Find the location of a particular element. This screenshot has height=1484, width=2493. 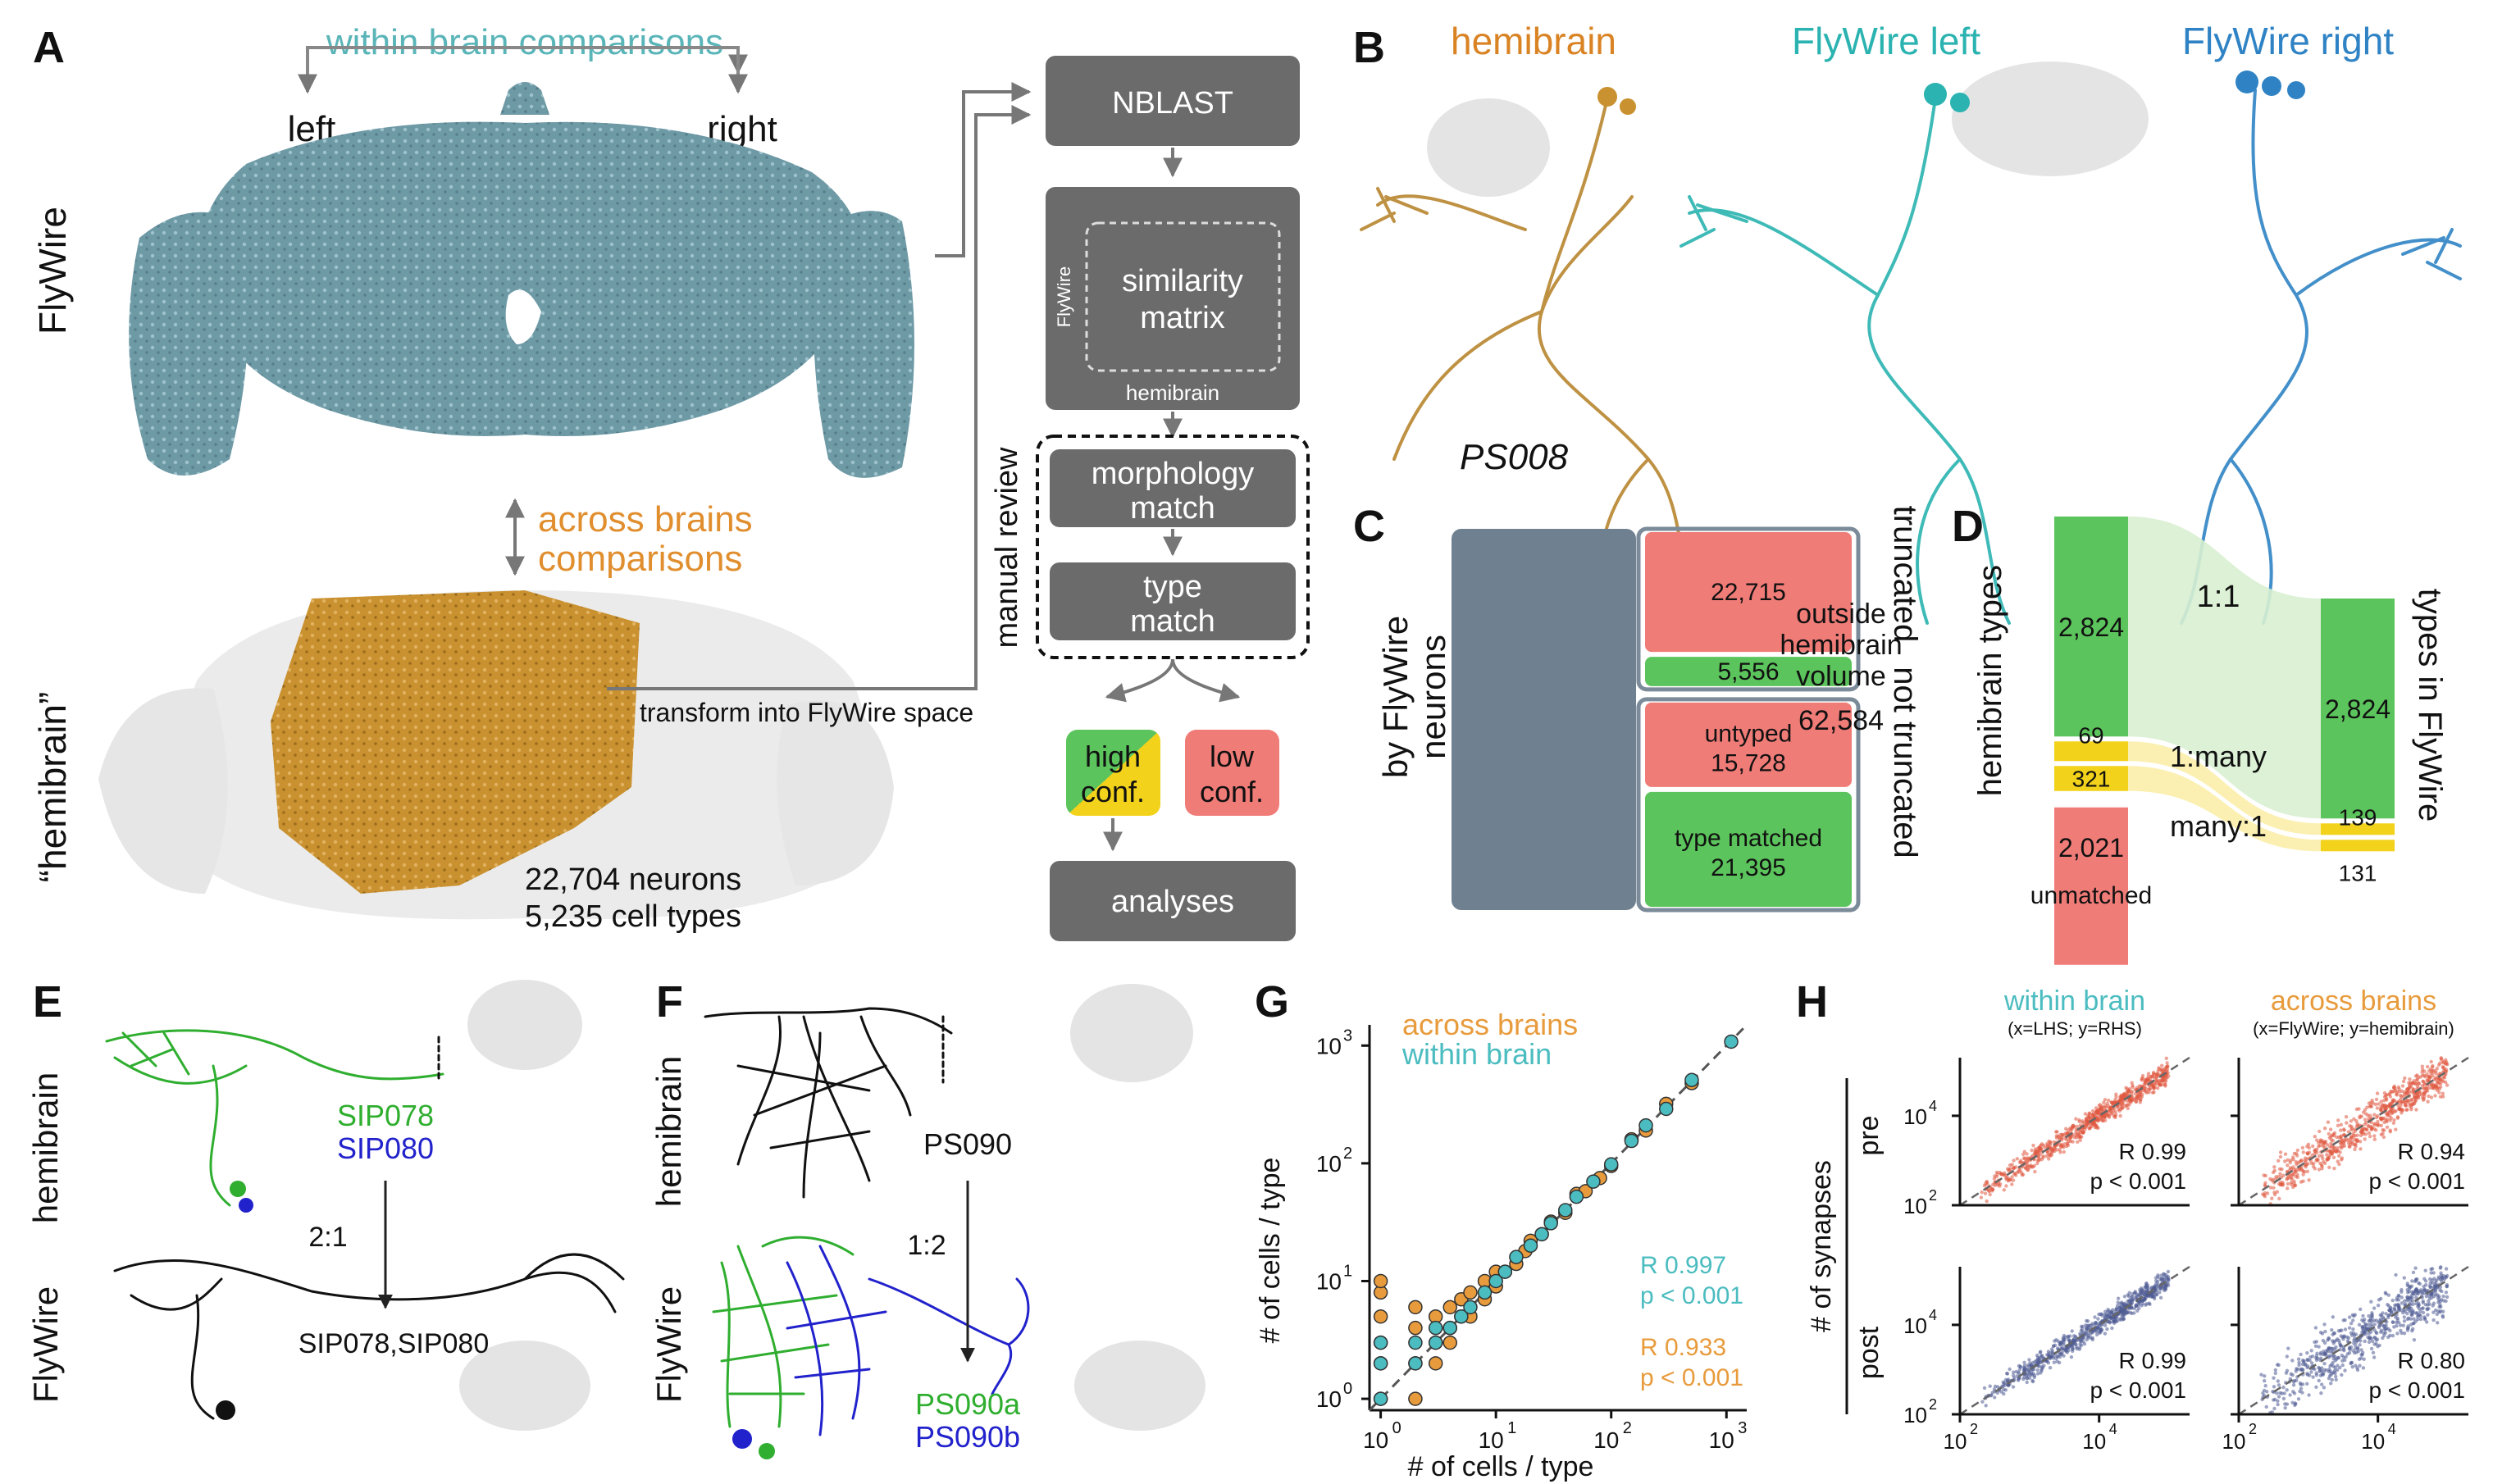

d-one-one-label: 1:1 is located at coordinates (2218, 597).